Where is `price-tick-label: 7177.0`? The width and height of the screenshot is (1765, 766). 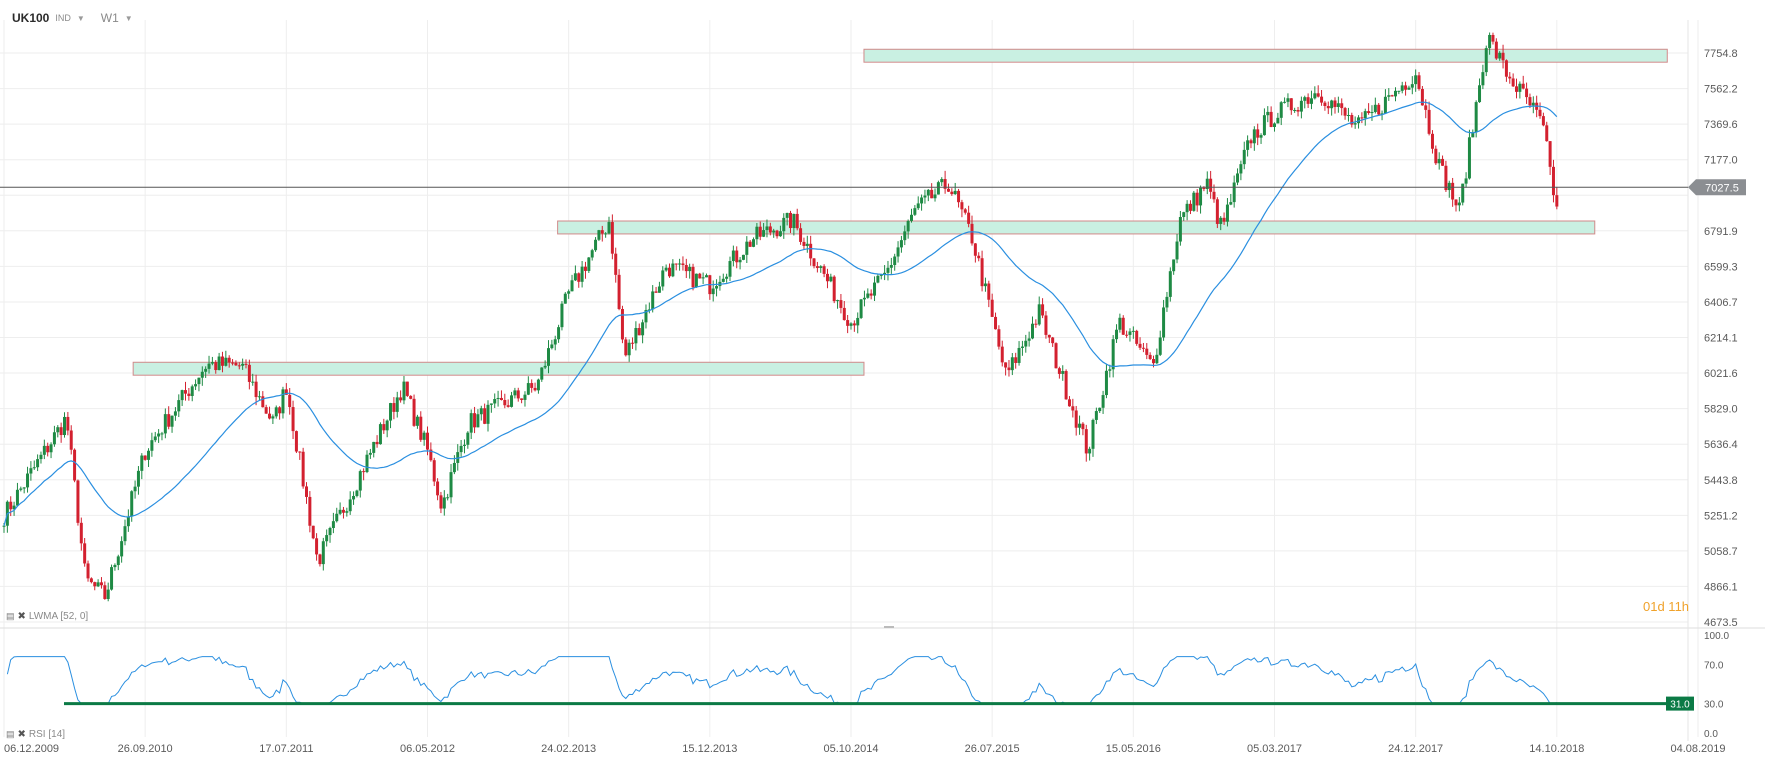
price-tick-label: 7177.0 is located at coordinates (1721, 161).